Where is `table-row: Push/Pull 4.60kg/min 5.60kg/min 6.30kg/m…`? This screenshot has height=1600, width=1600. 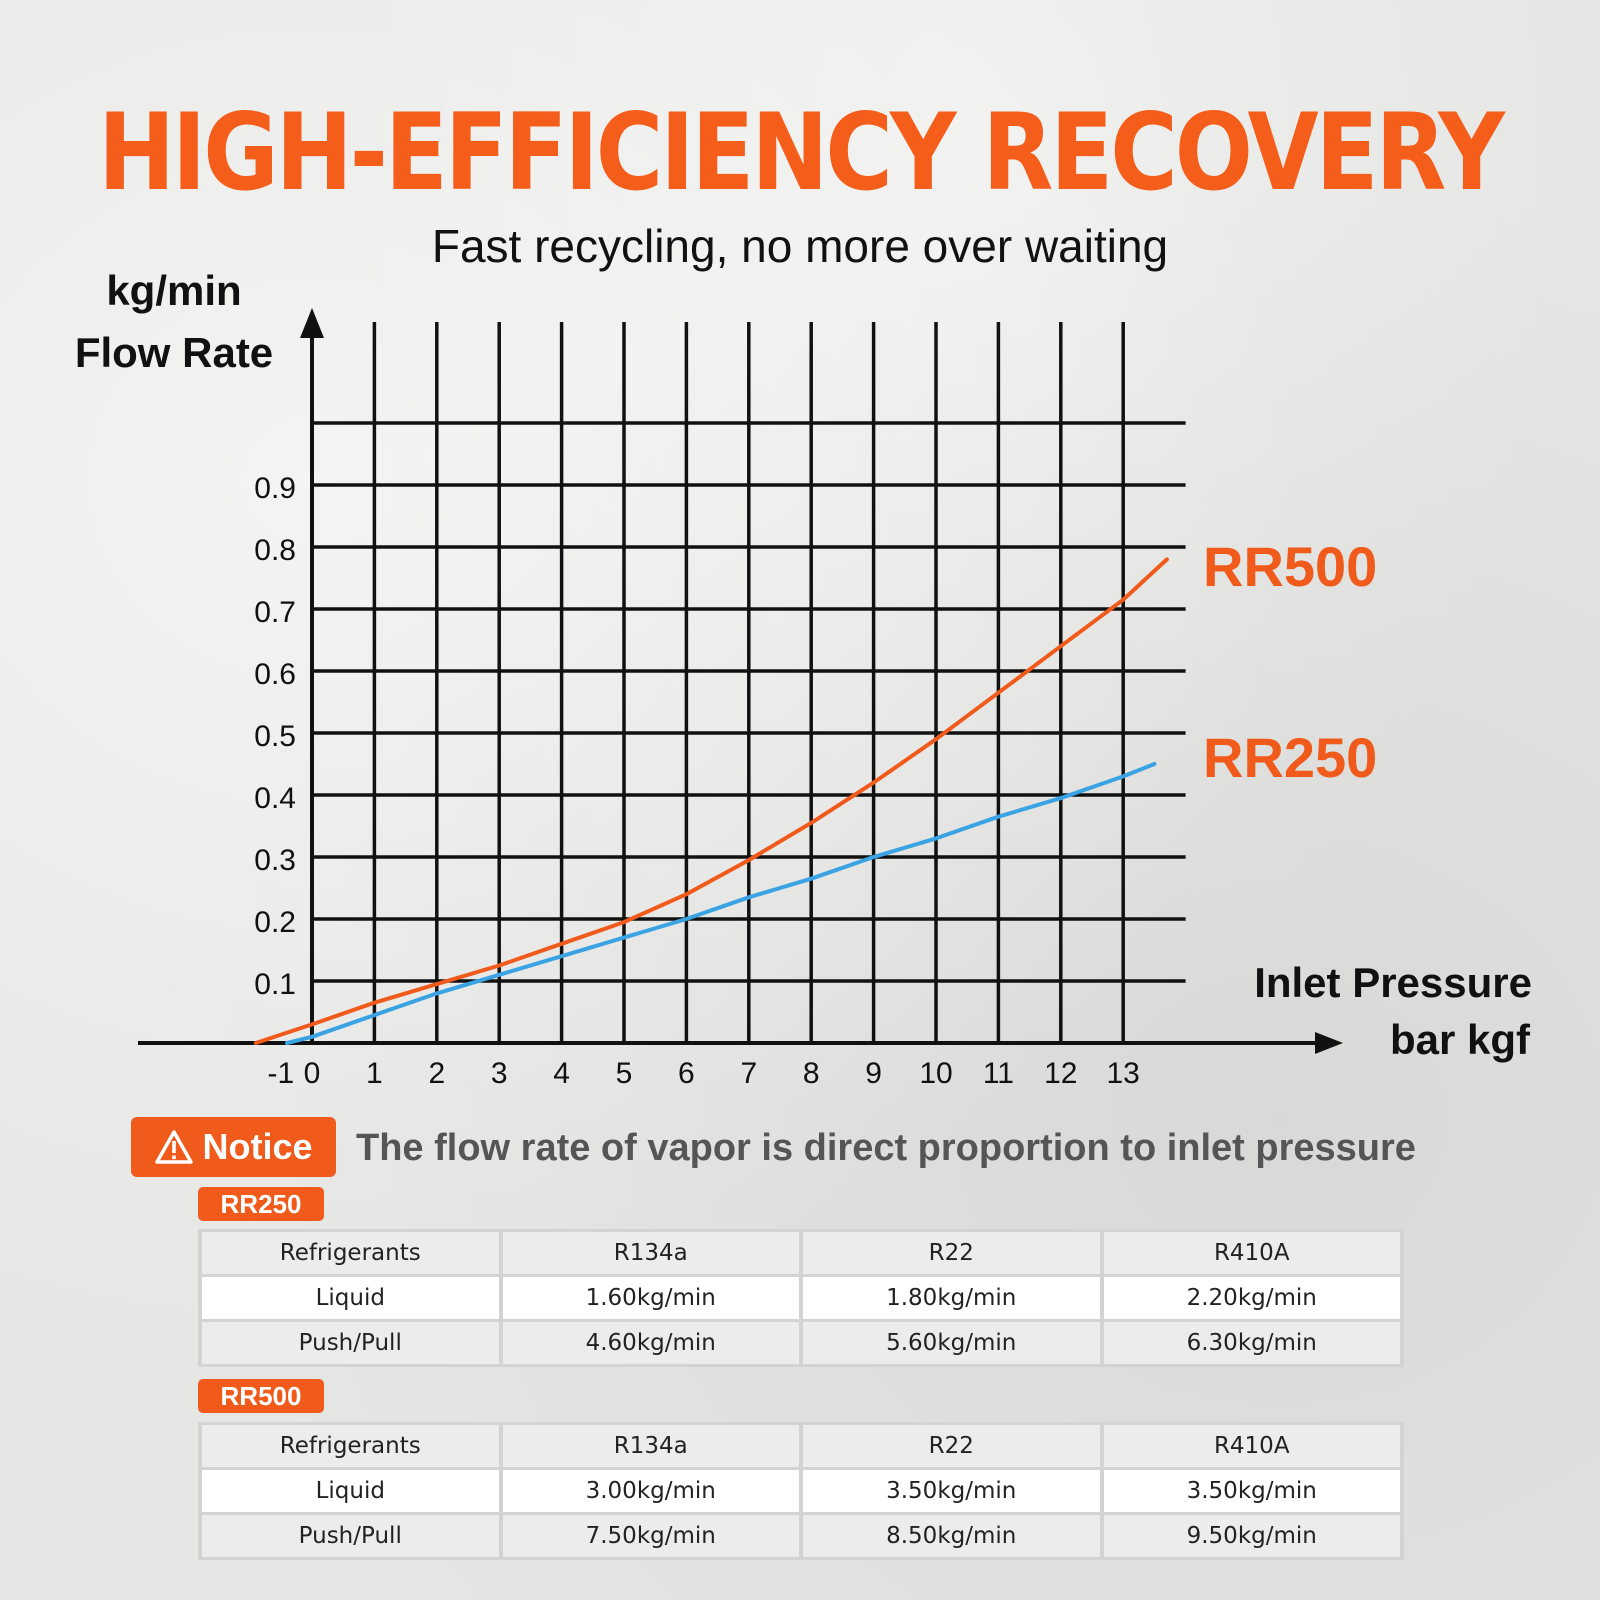
table-row: Push/Pull 4.60kg/min 5.60kg/min 6.30kg/m… is located at coordinates (801, 1343).